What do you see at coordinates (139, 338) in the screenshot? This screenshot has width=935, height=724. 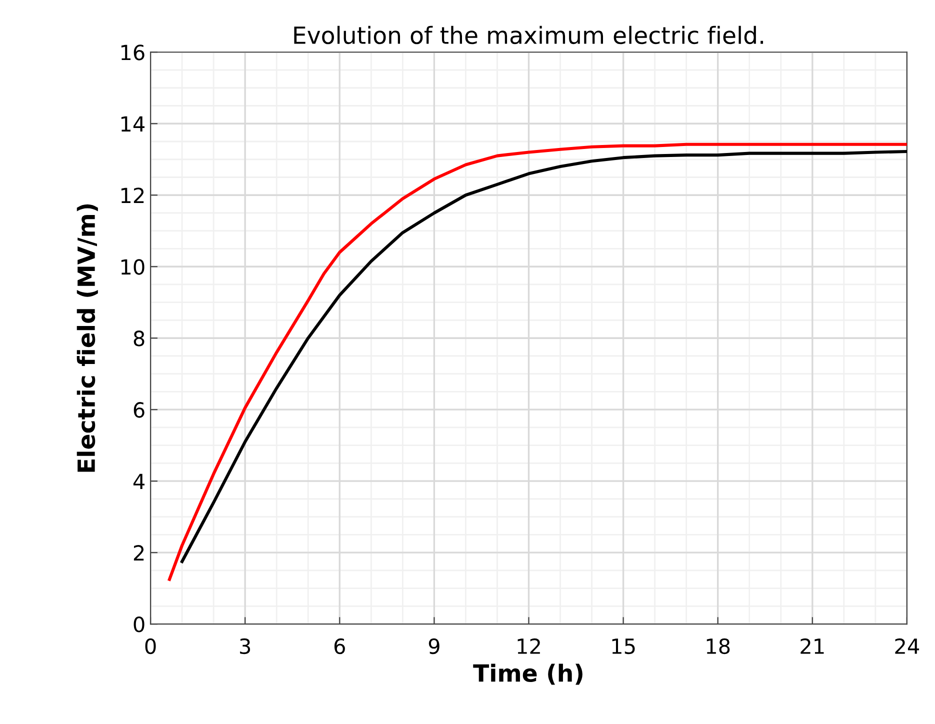 I see `y-tick-label: 8` at bounding box center [139, 338].